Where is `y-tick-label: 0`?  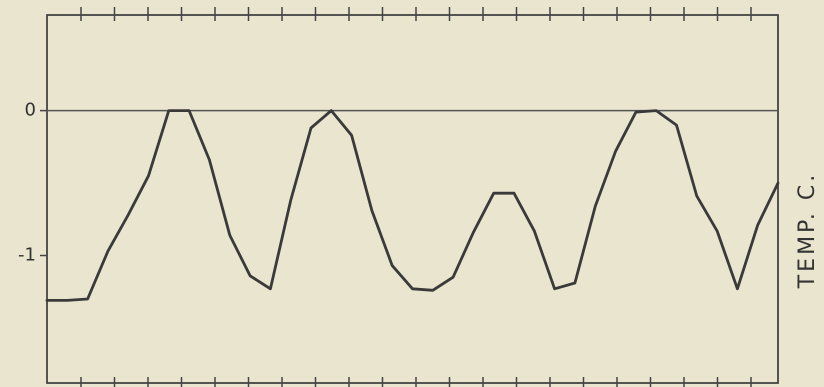
y-tick-label: 0 is located at coordinates (30, 110).